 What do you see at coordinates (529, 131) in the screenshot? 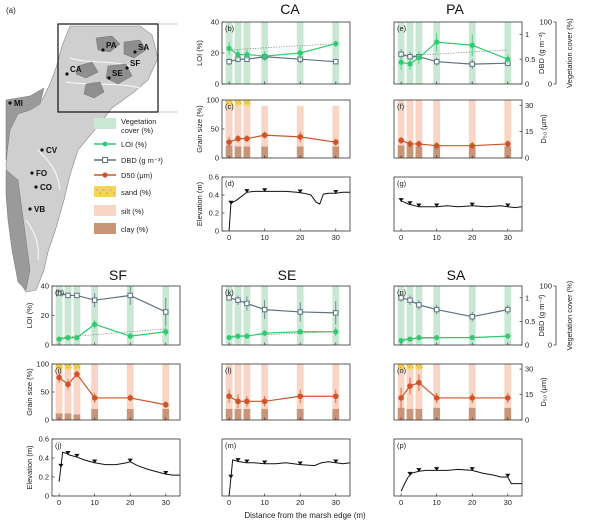
I see `y2-tick-label: 15` at bounding box center [529, 131].